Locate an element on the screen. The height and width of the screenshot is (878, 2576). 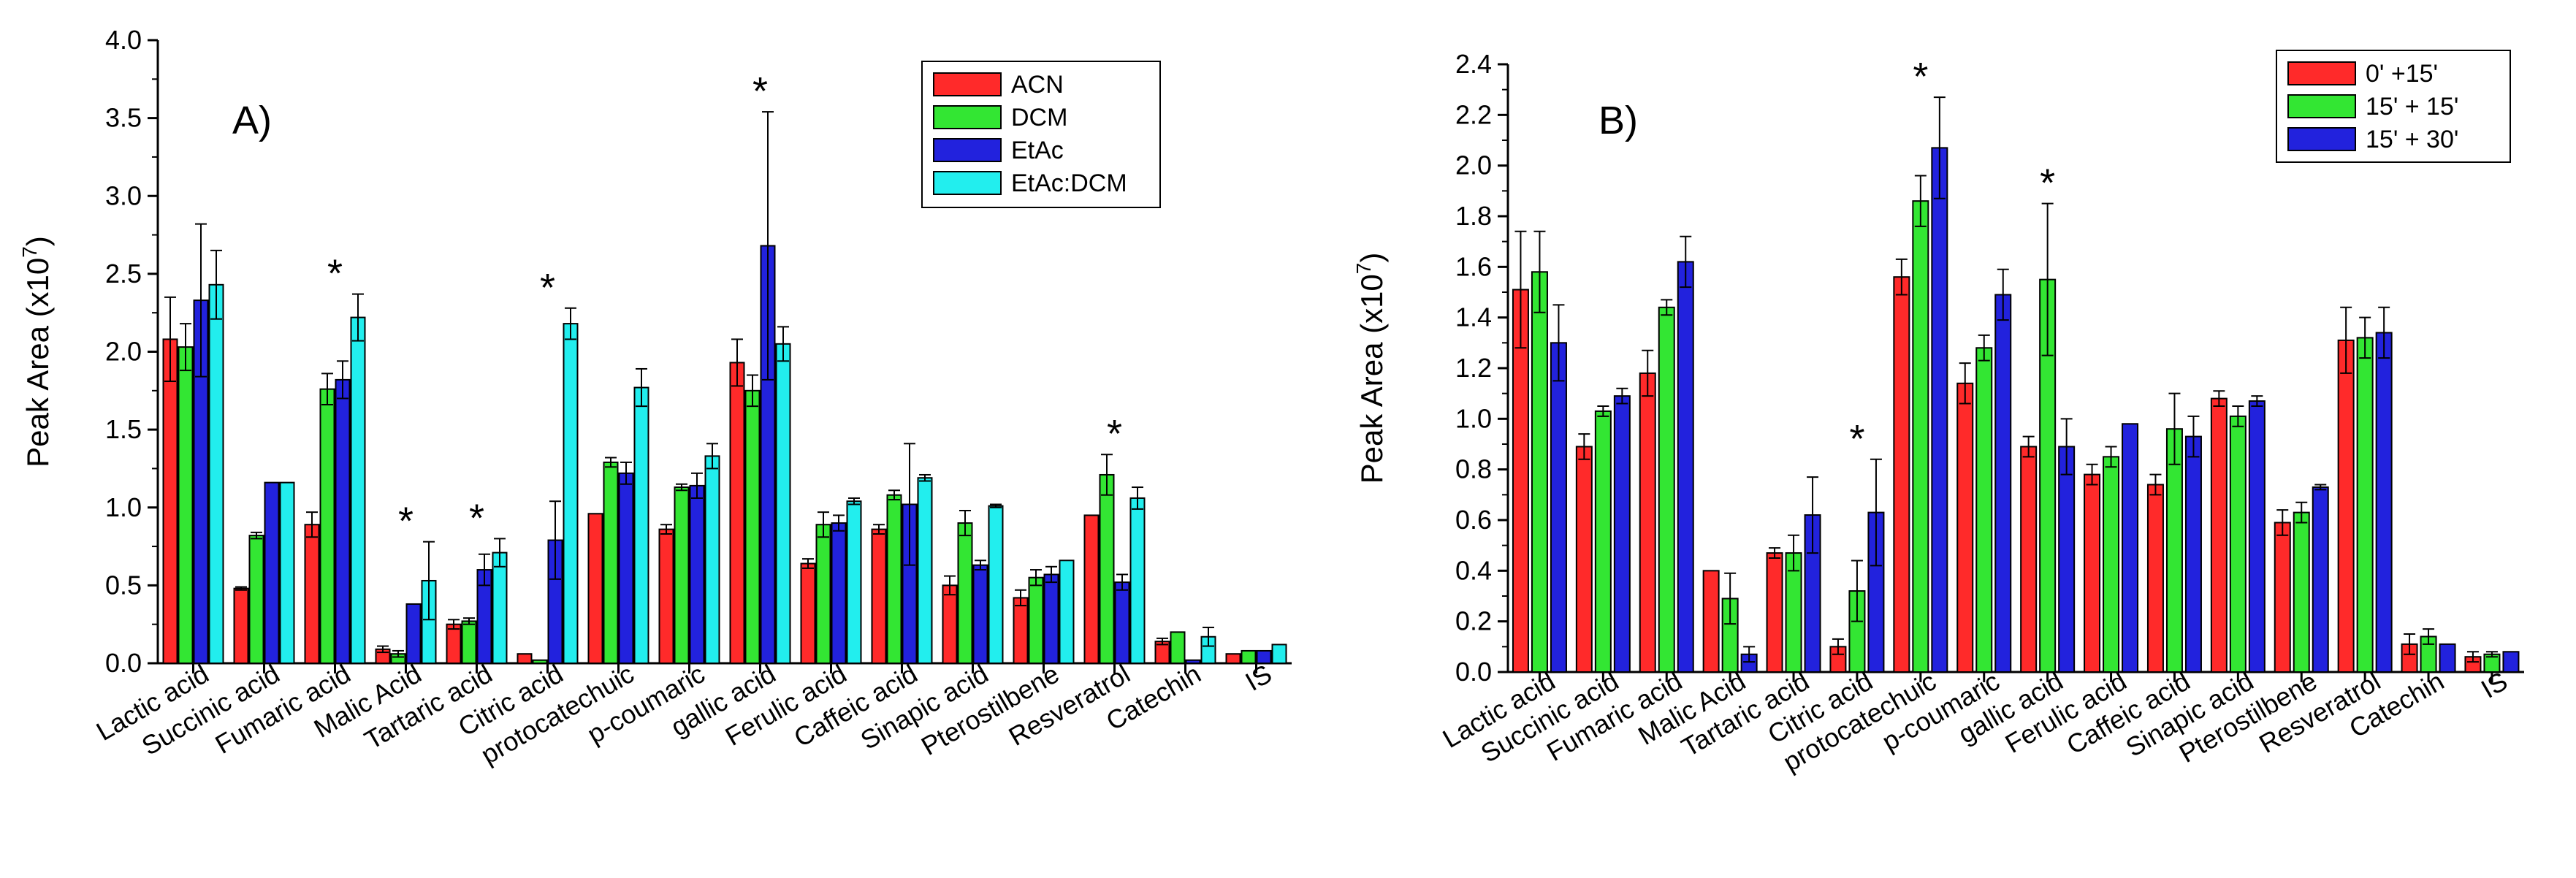
bar-15-15--6 is located at coordinates (1921, 436).